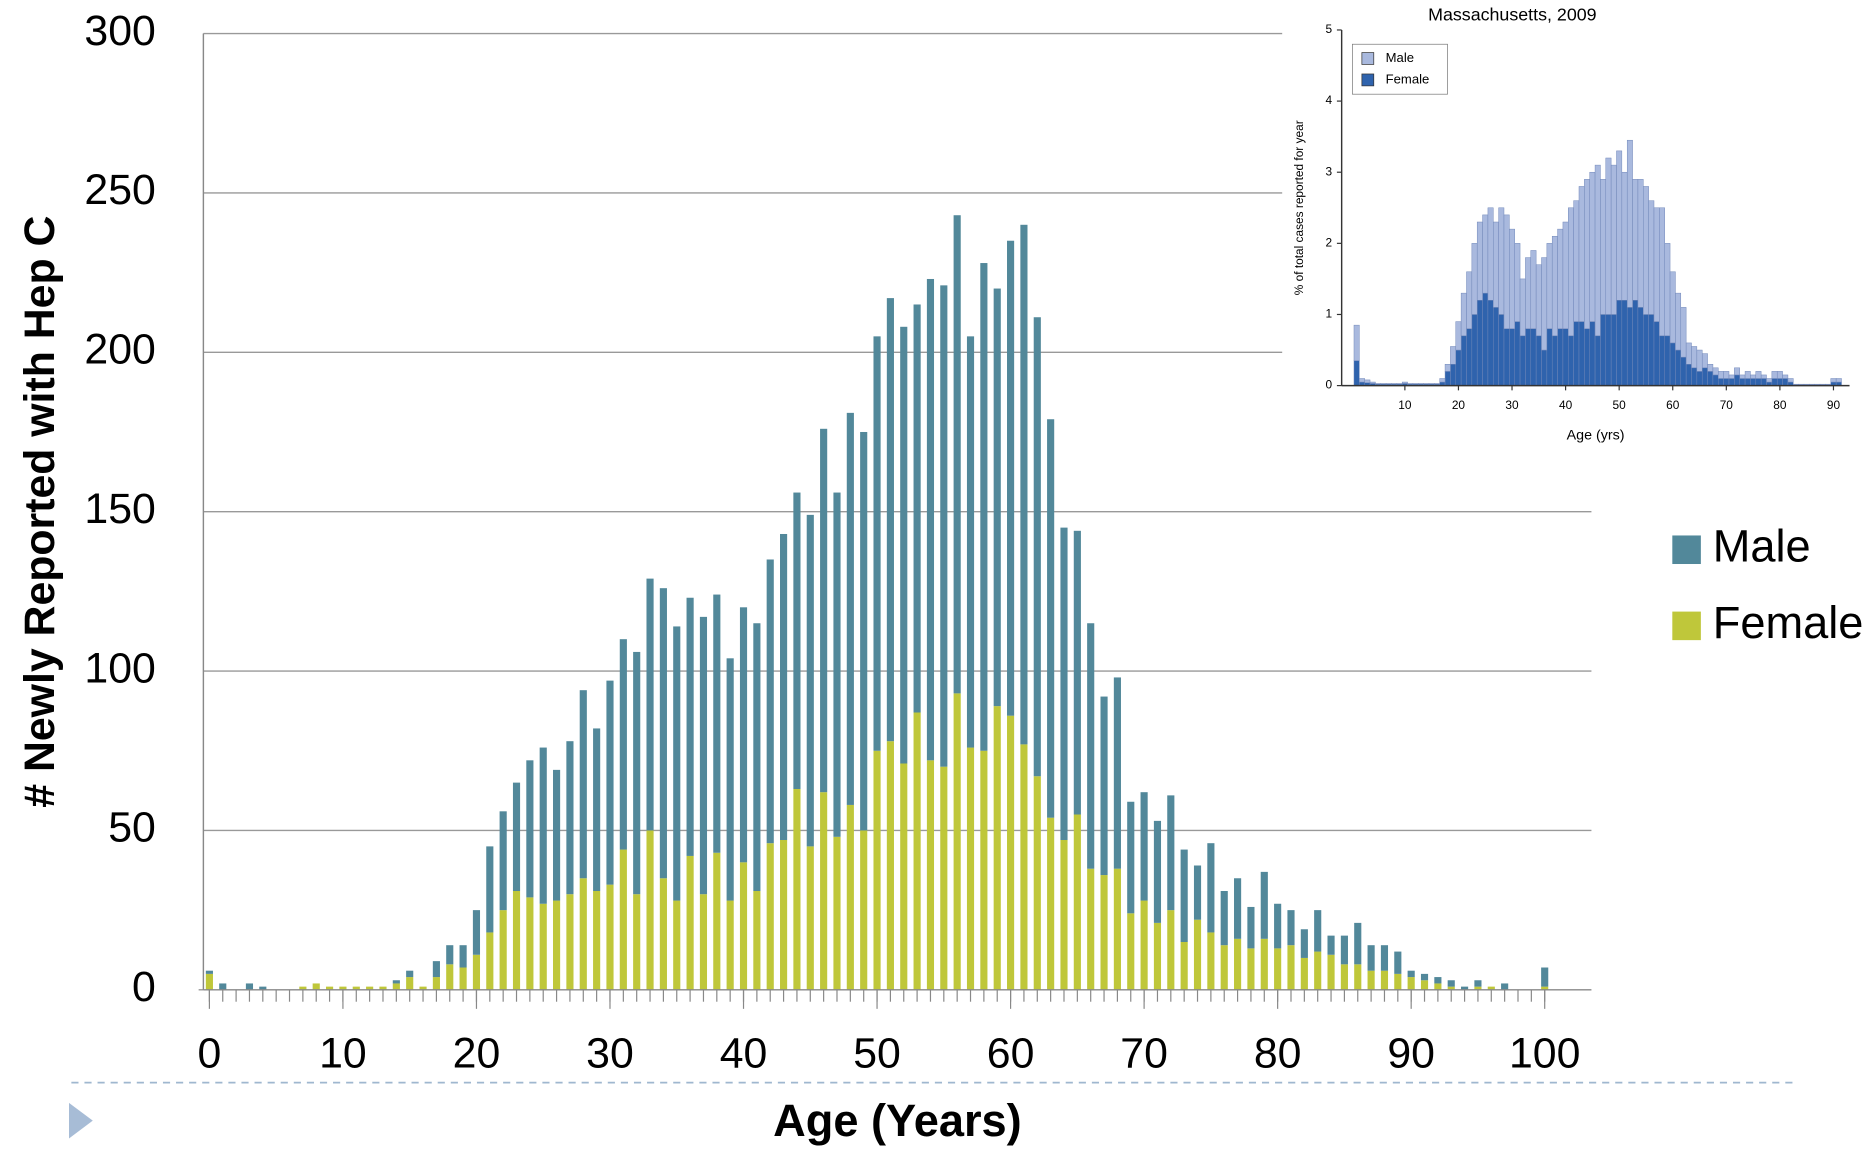 This screenshot has width=1865, height=1153. What do you see at coordinates (1596, 435) in the screenshot?
I see `x-axis-label: Age (yrs)` at bounding box center [1596, 435].